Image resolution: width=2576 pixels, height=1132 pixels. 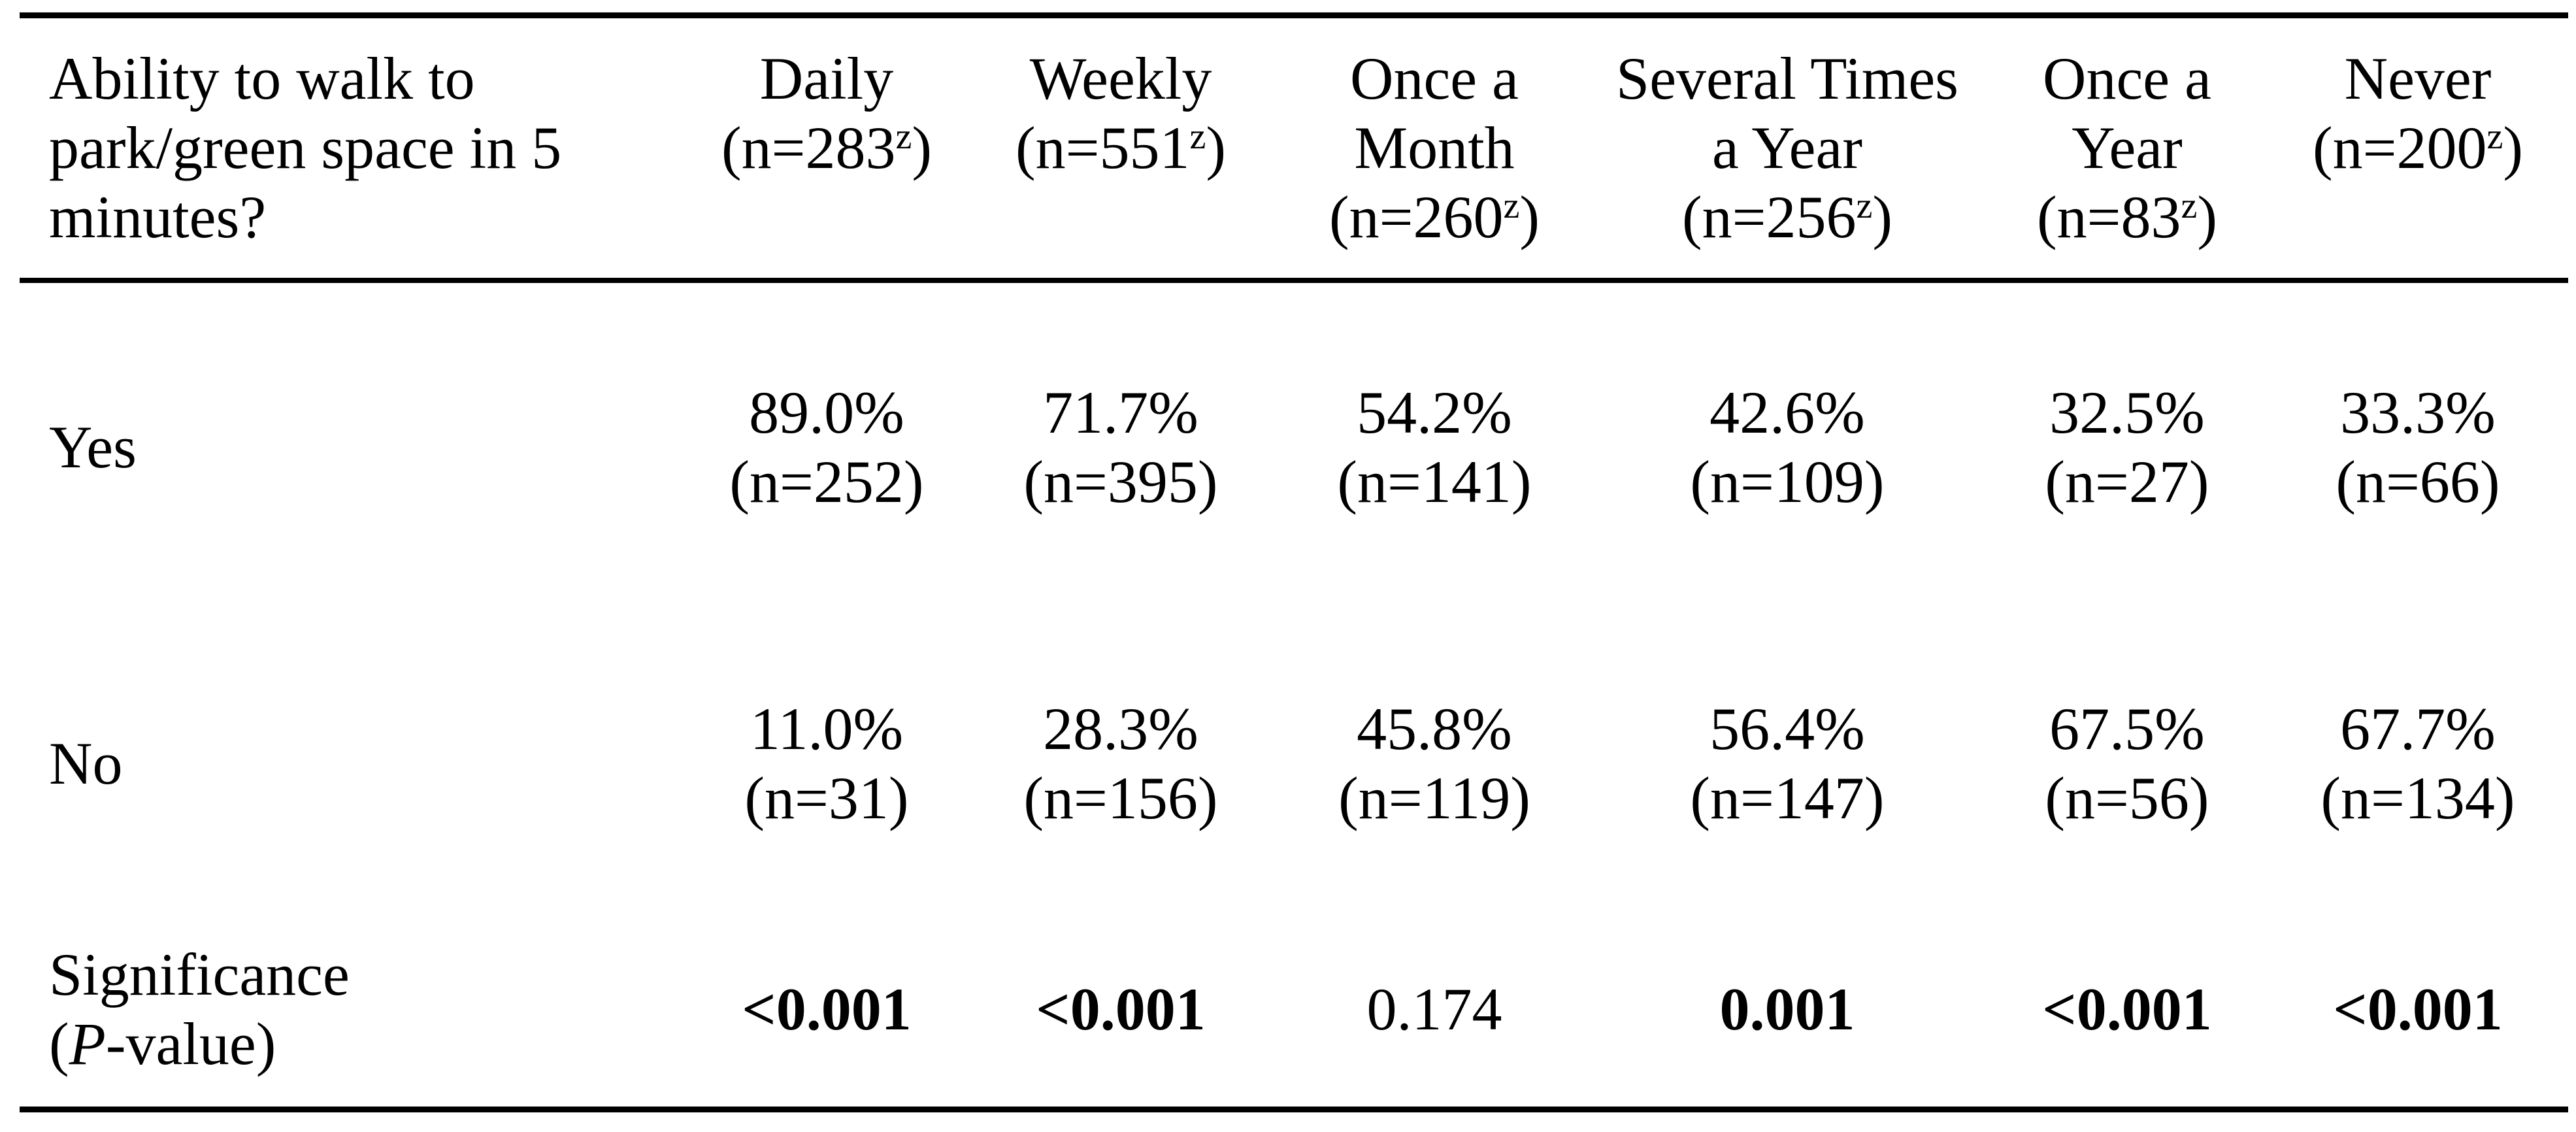 I want to click on n-value: (n=252), so click(x=826, y=481).